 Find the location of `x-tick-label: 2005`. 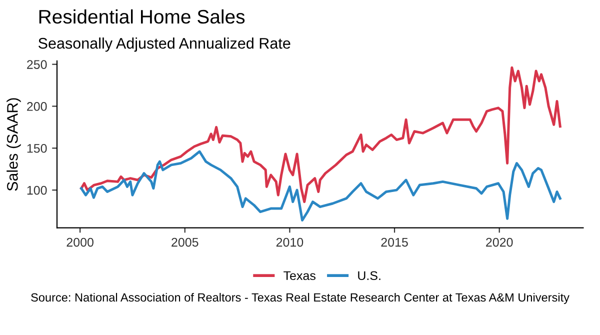

x-tick-label: 2005 is located at coordinates (185, 242).